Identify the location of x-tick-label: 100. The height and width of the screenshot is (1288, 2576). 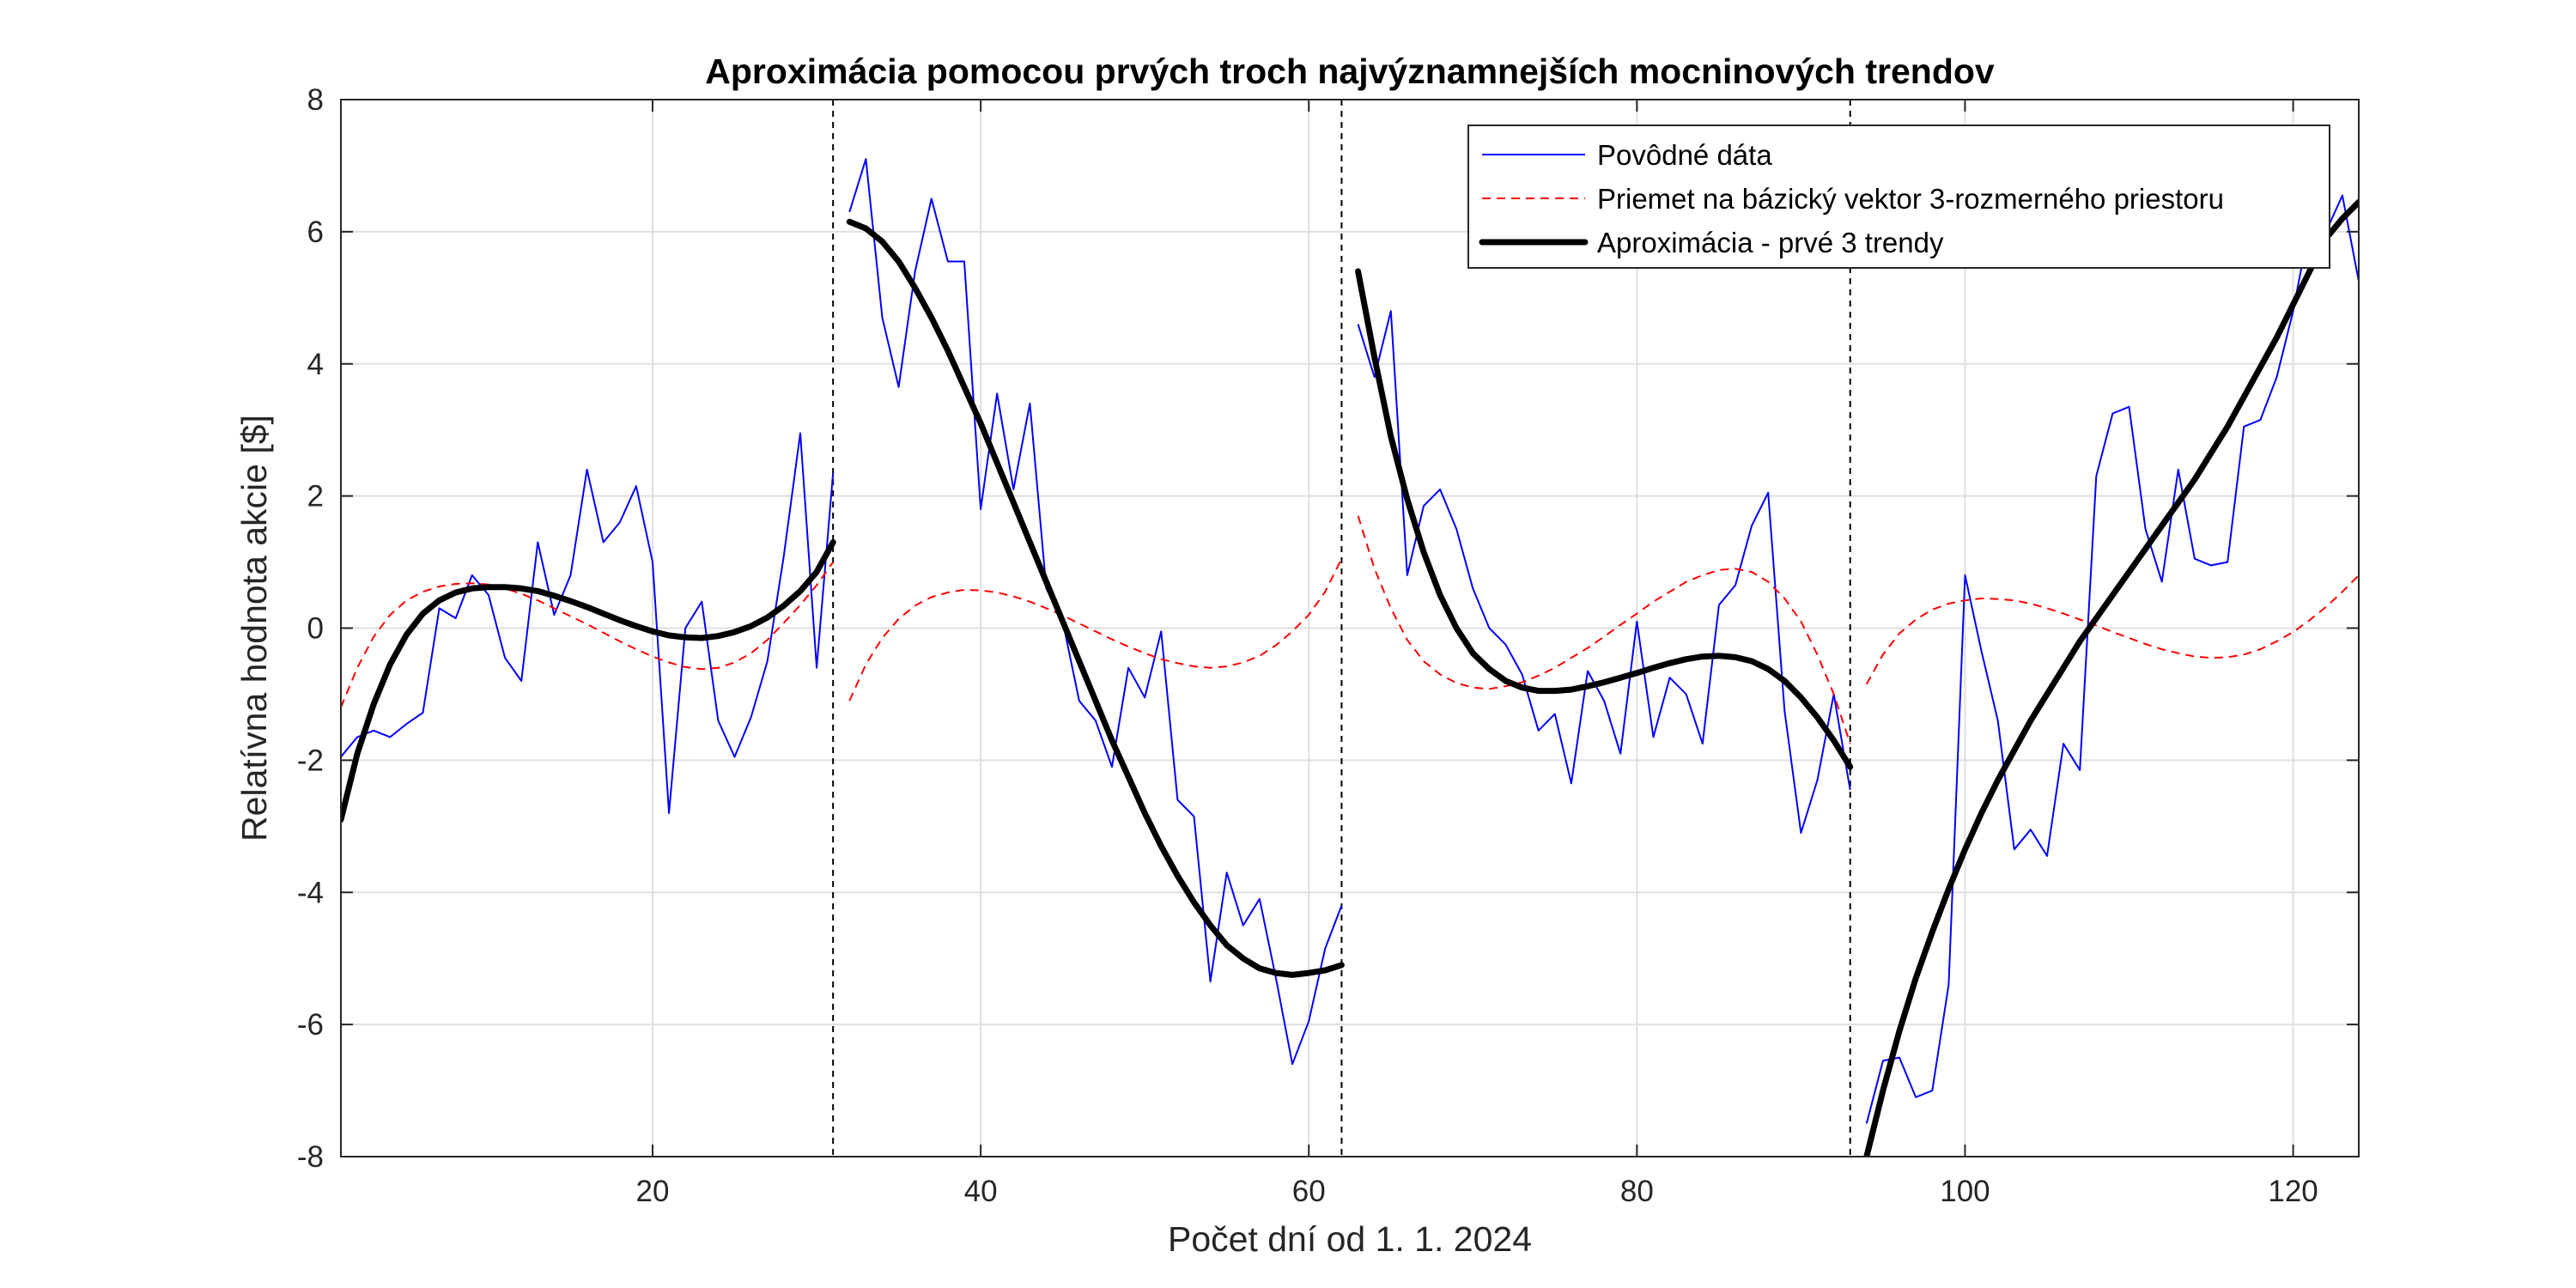
(1965, 1191).